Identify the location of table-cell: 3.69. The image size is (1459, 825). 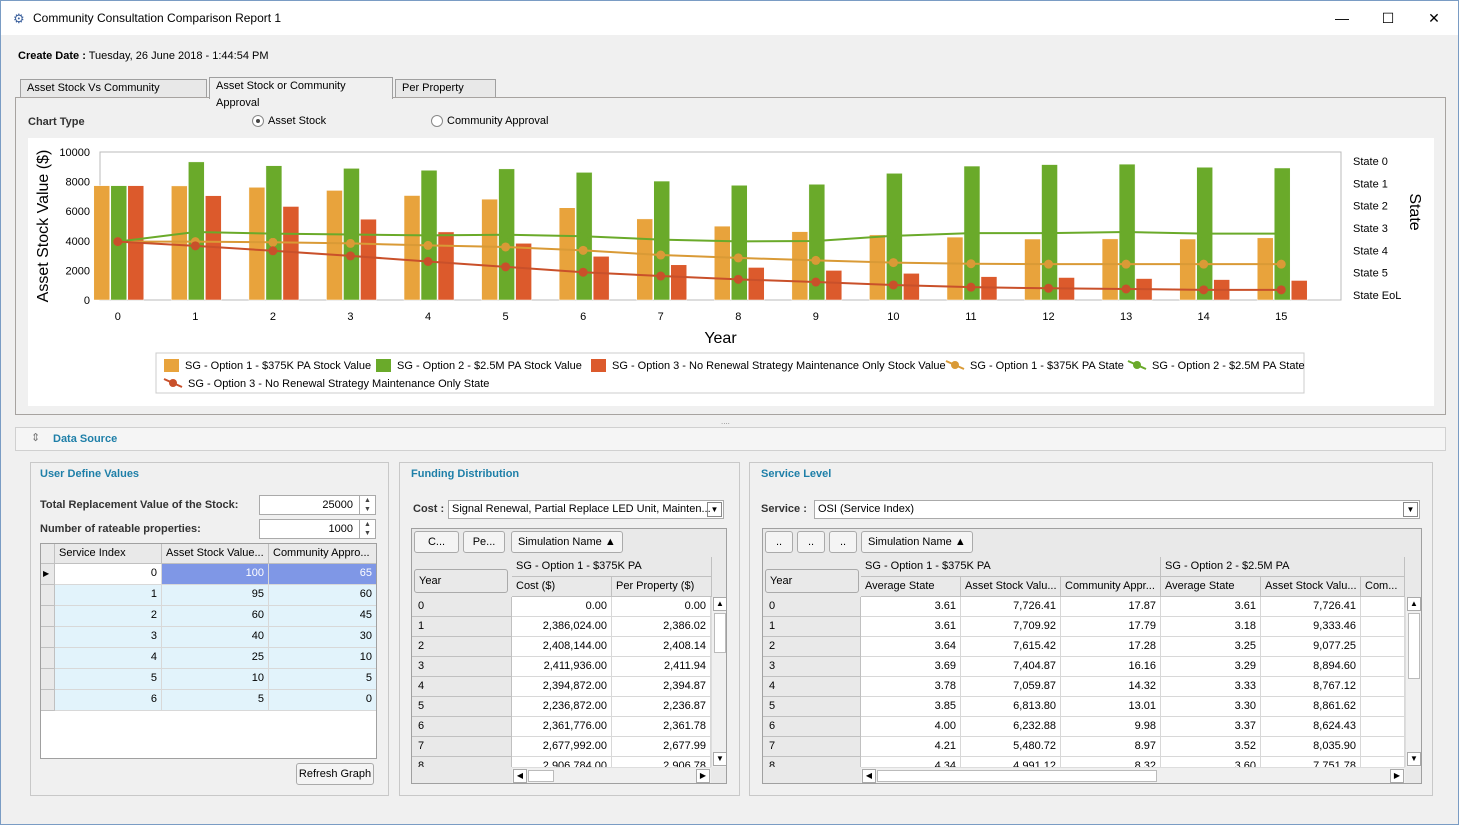
(911, 667).